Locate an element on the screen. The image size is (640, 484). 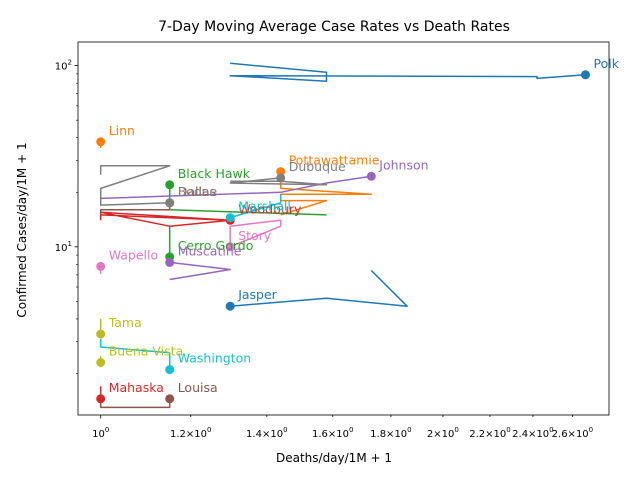
series-line-washington is located at coordinates (135, 354).